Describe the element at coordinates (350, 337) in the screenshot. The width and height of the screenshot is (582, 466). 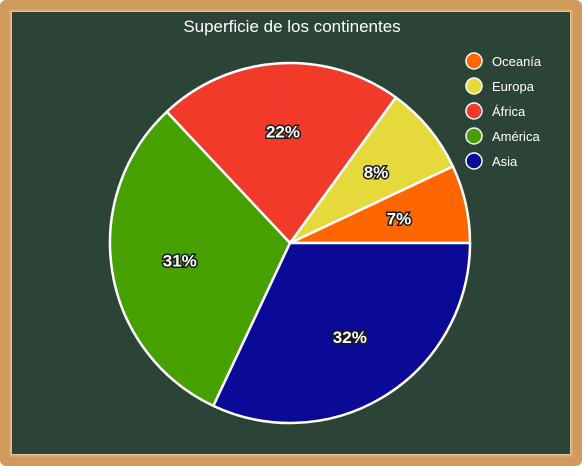
I see `pie-slice-label: 32%` at that location.